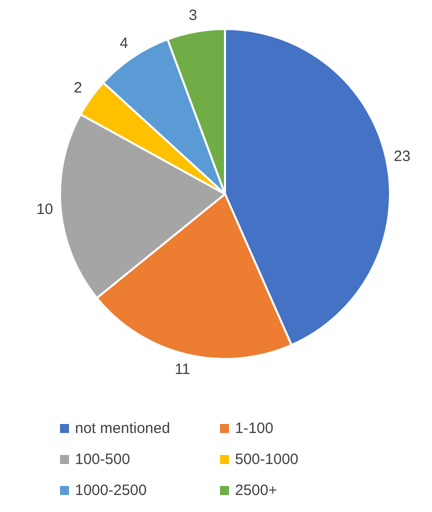  What do you see at coordinates (78, 88) in the screenshot?
I see `data-label: 2` at bounding box center [78, 88].